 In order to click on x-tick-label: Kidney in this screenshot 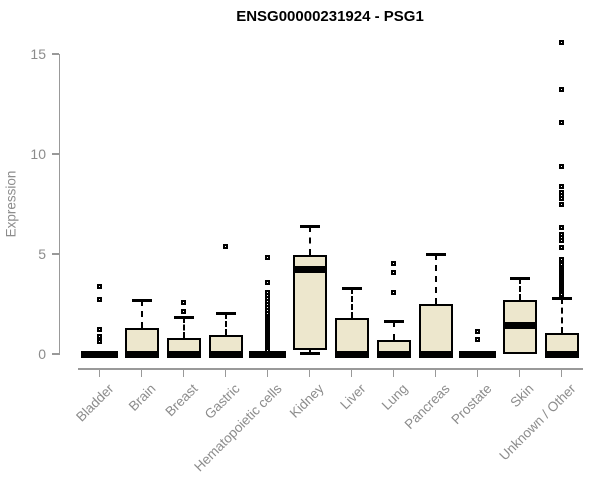, I will do `click(306, 401)`.